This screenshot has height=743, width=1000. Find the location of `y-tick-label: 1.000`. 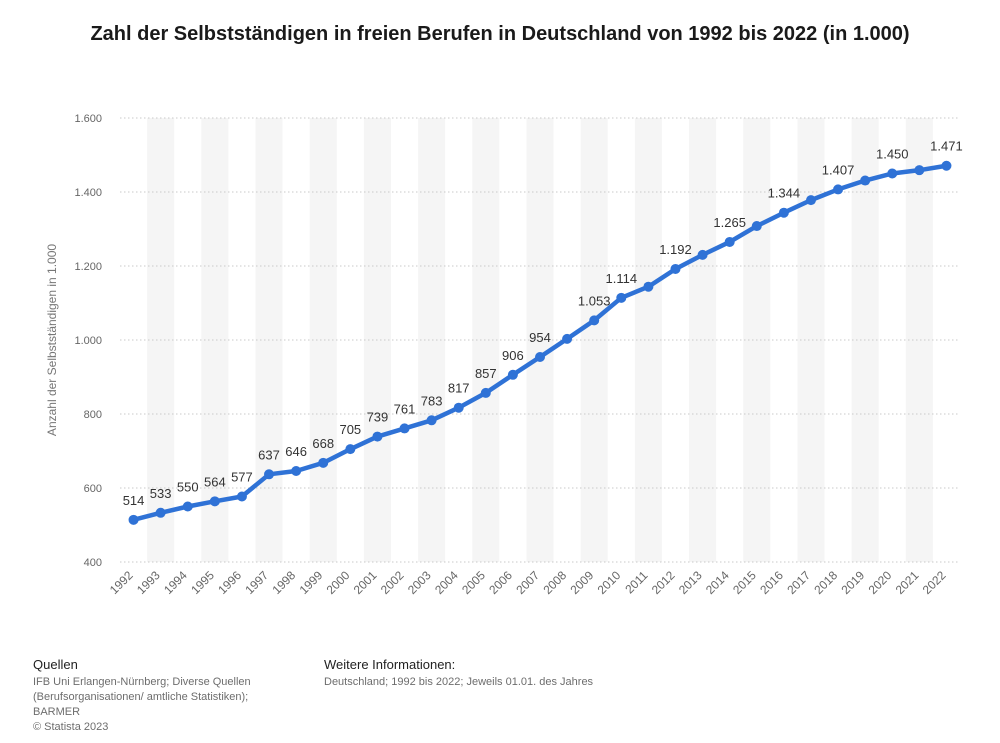

y-tick-label: 1.000 is located at coordinates (88, 341).